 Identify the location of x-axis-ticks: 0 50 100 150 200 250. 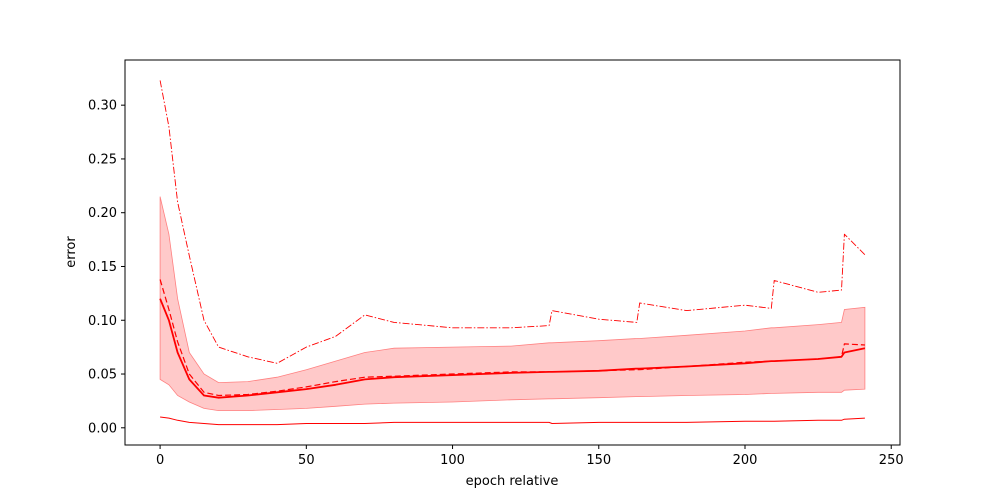
(530, 456).